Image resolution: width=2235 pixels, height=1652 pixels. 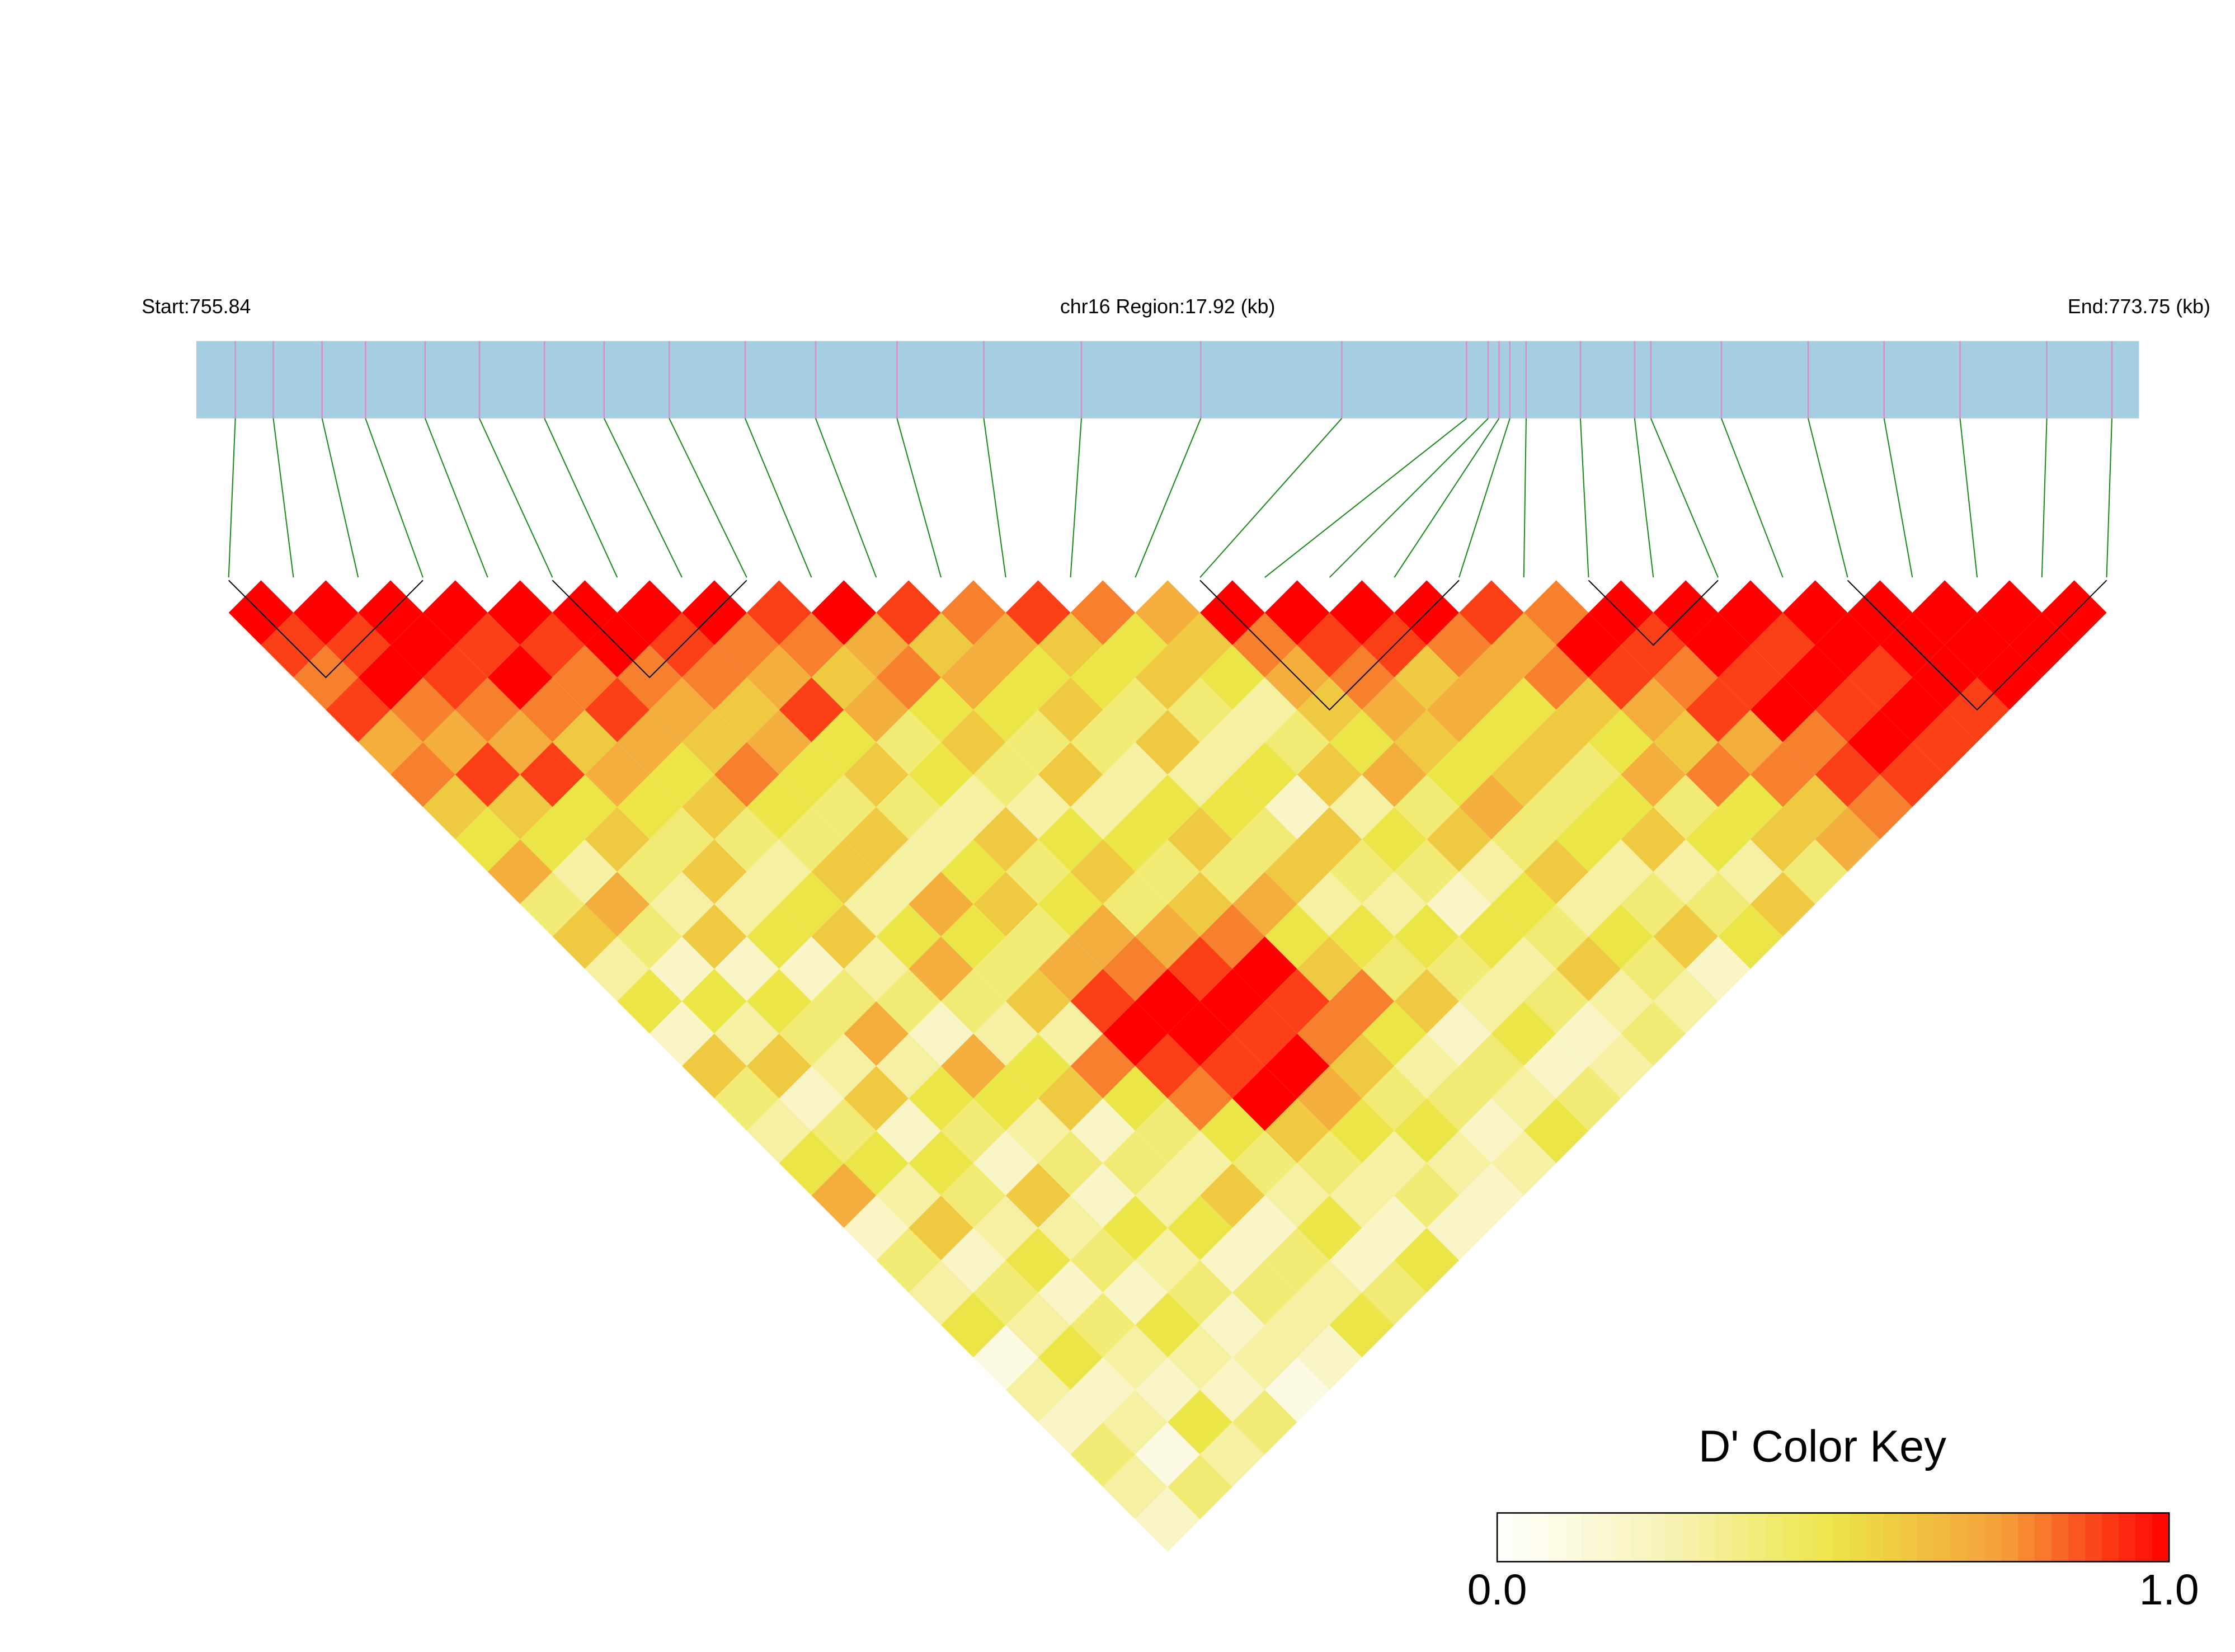 I want to click on region-label: chr16 Region:17.92 (kb), so click(x=1168, y=306).